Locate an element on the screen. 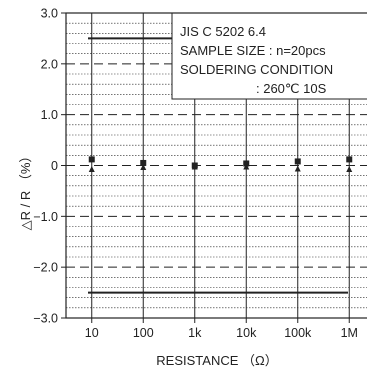 The height and width of the screenshot is (375, 367). y-tick-label: 2.0 is located at coordinates (49, 64).